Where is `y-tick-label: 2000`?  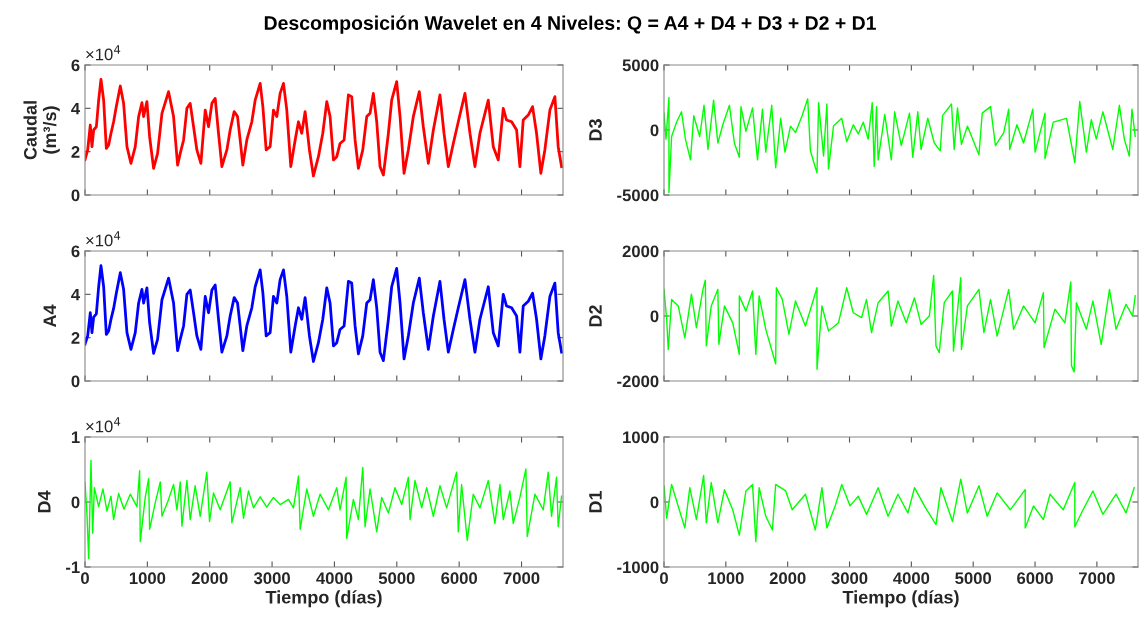
y-tick-label: 2000 is located at coordinates (640, 251).